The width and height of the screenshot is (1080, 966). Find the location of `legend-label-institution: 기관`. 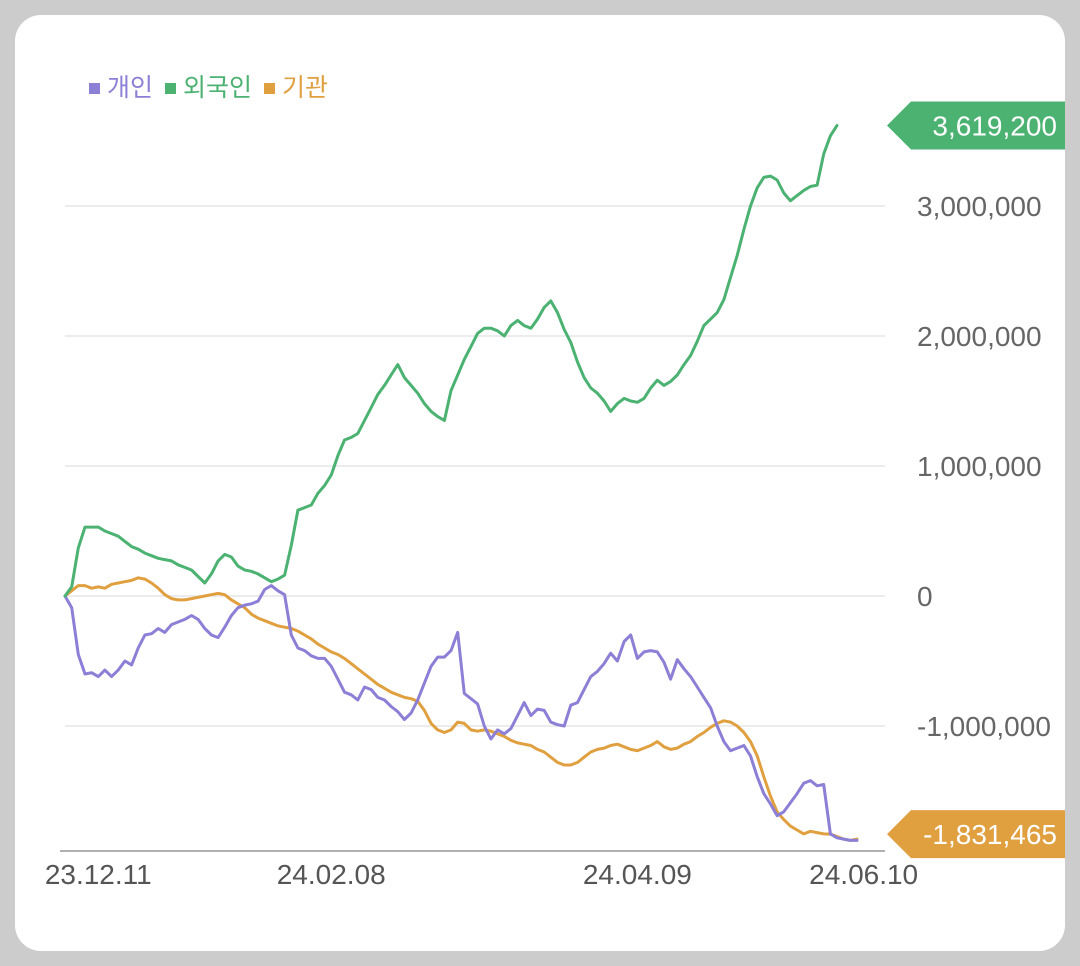

legend-label-institution: 기관 is located at coordinates (305, 87).